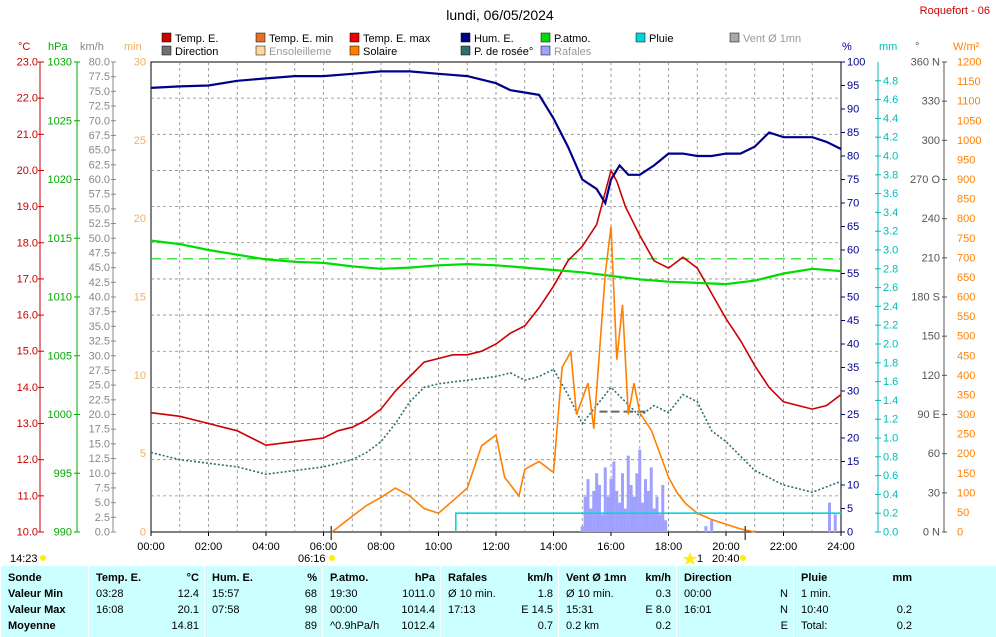  What do you see at coordinates (27, 460) in the screenshot?
I see `temp-tick: 12.0` at bounding box center [27, 460].